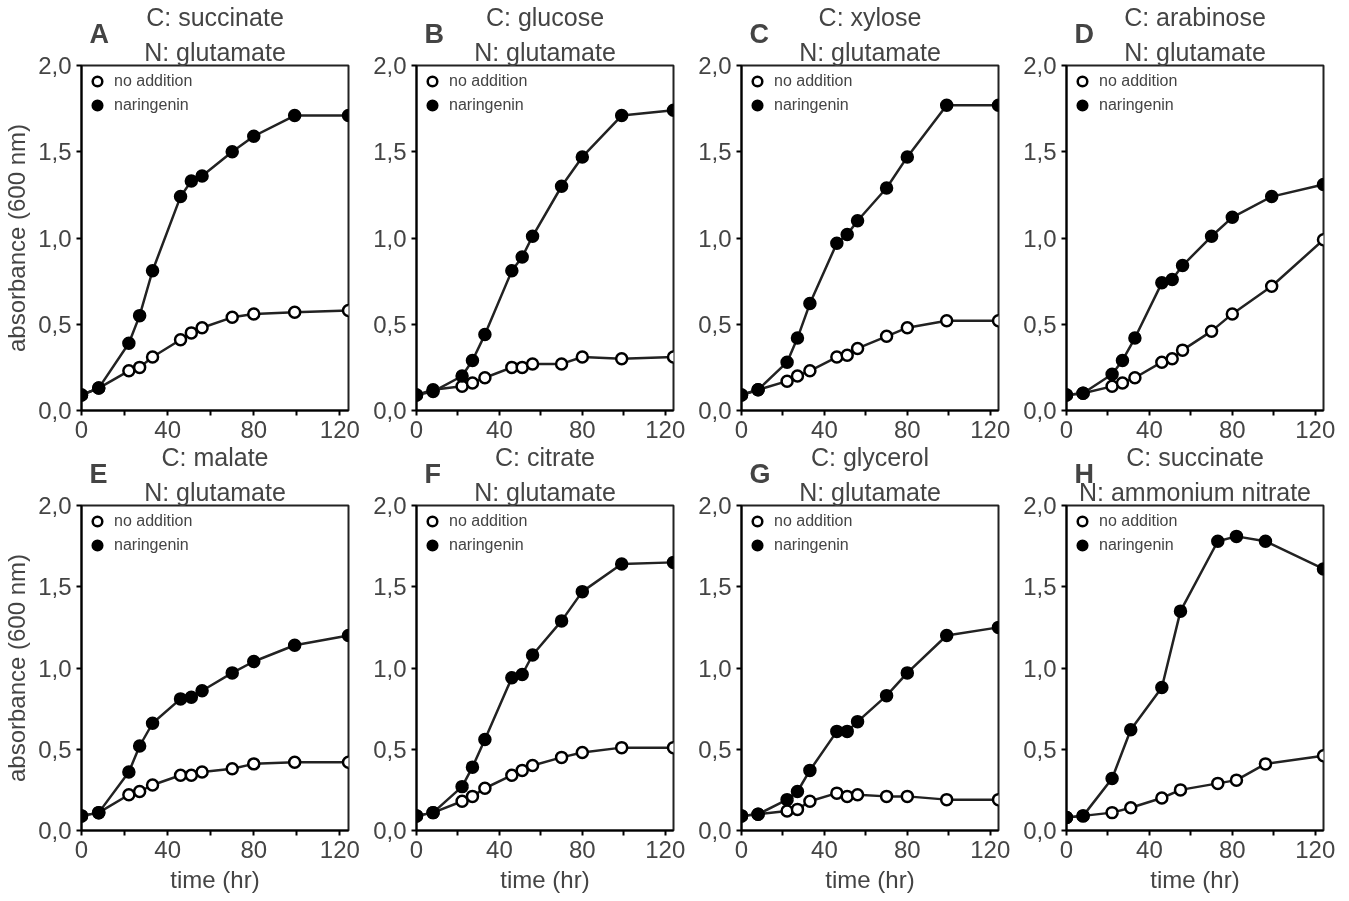 Image resolution: width=1349 pixels, height=901 pixels. Describe the element at coordinates (545, 16) in the screenshot. I see `chart-title: C: glucose` at that location.